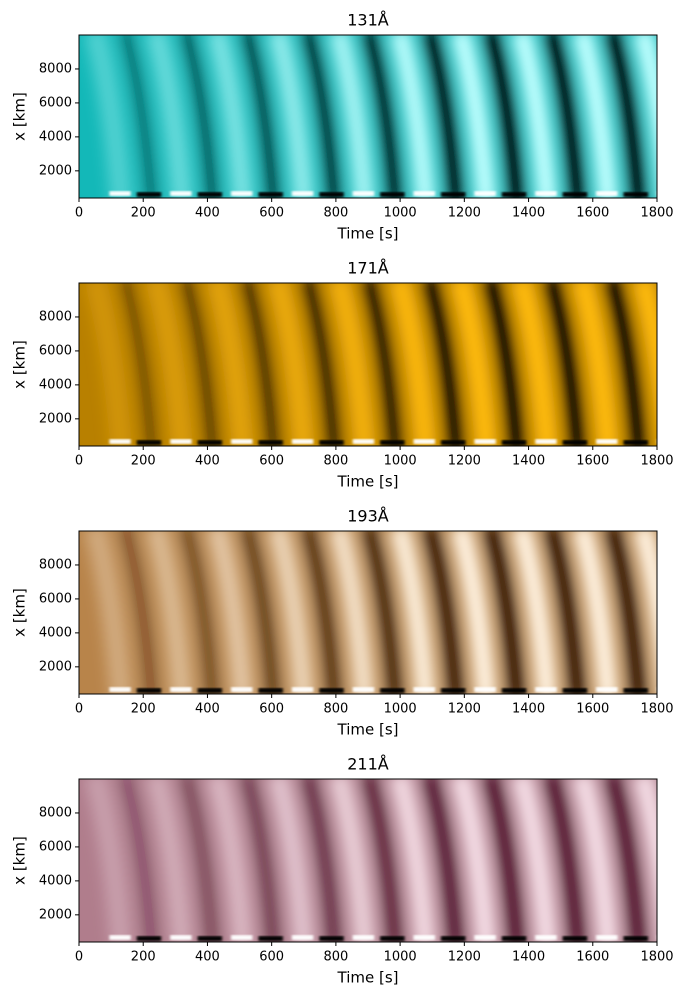 This screenshot has width=680, height=985. I want to click on intensity-bands, so click(370, 364).